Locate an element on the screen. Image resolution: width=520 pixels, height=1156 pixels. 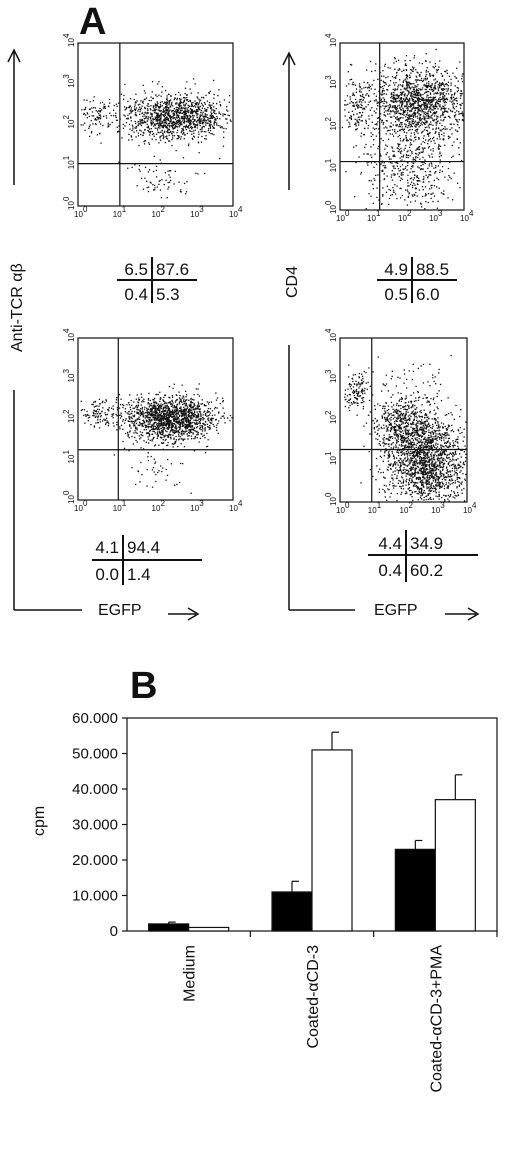
quad-ur-value: 87.6 is located at coordinates (172, 269).